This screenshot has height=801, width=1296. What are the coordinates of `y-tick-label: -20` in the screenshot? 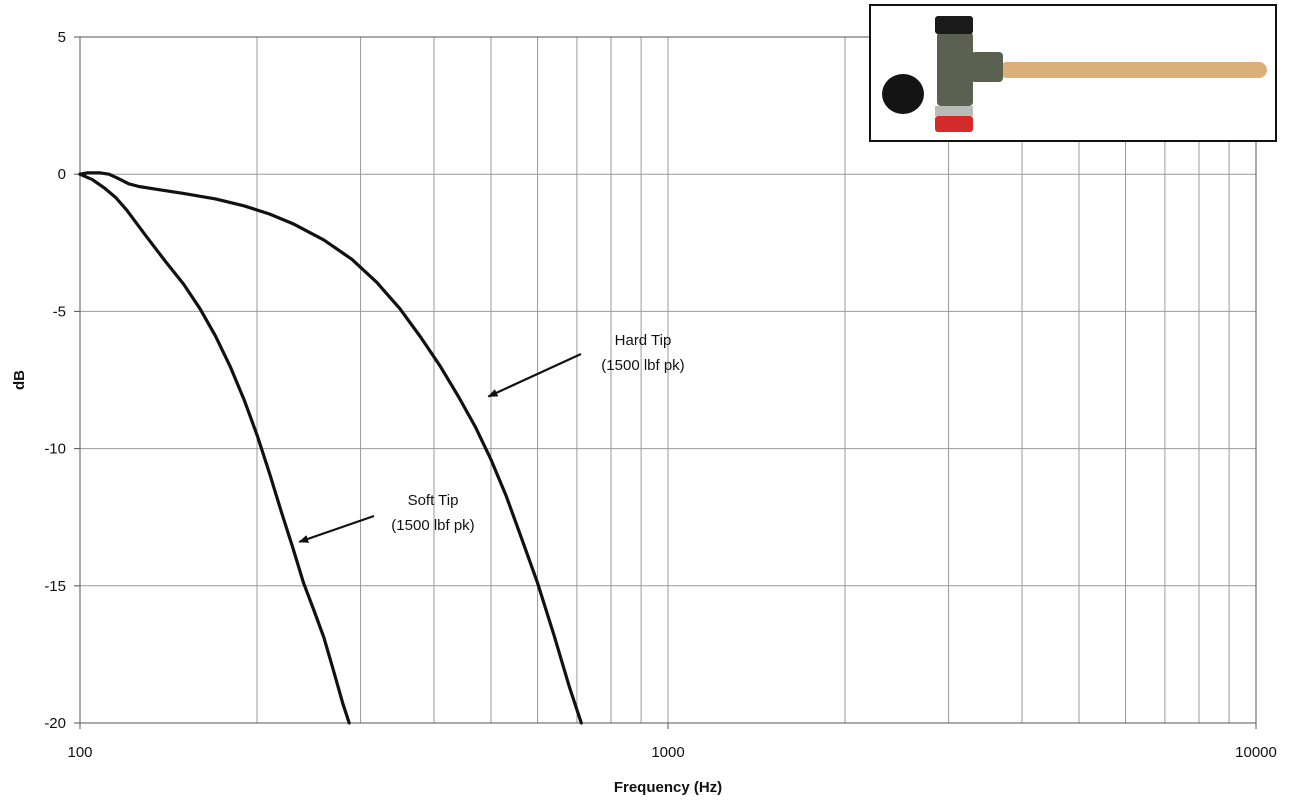 It's located at (55, 723).